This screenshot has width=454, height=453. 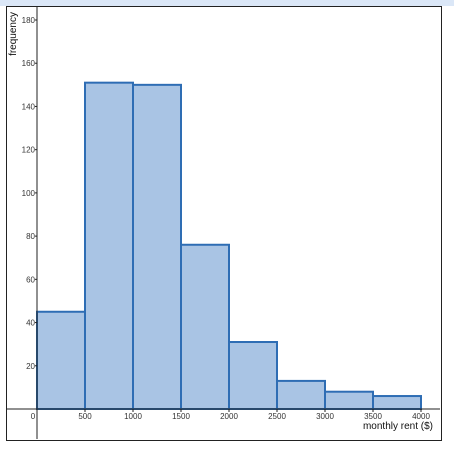 What do you see at coordinates (29, 63) in the screenshot?
I see `y-tick-label: 160` at bounding box center [29, 63].